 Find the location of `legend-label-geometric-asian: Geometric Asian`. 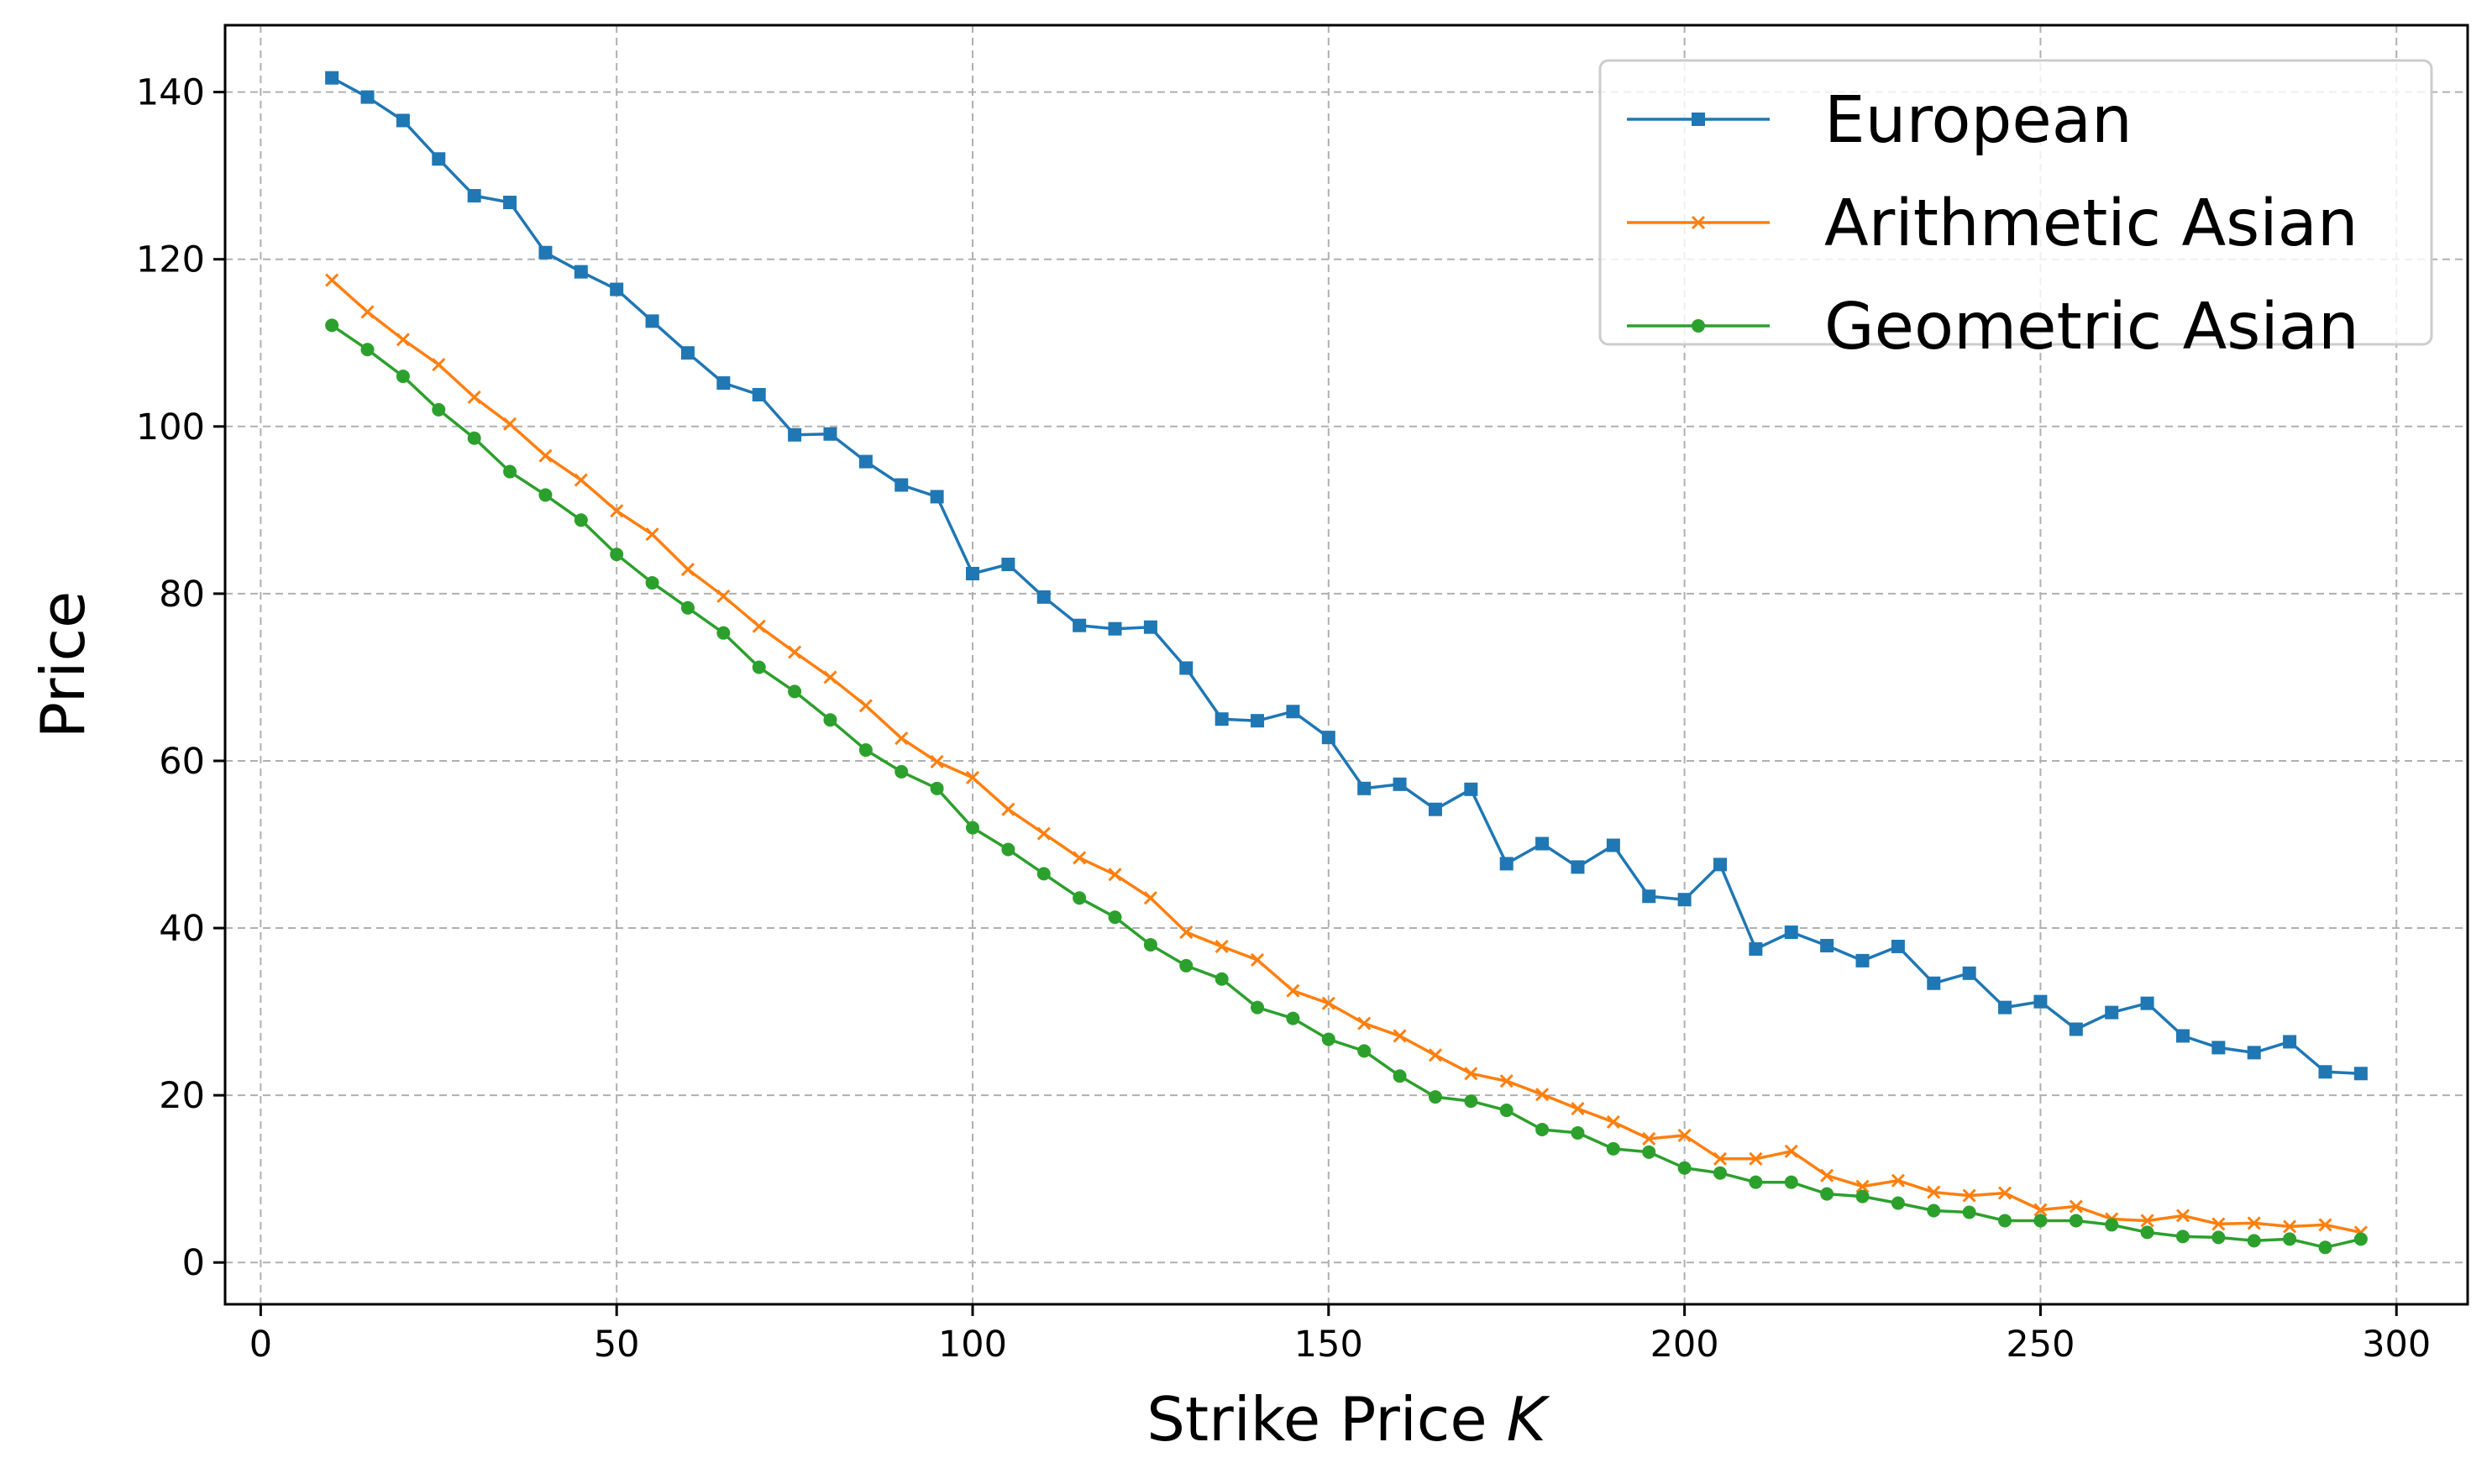

legend-label-geometric-asian: Geometric Asian is located at coordinates (2092, 327).